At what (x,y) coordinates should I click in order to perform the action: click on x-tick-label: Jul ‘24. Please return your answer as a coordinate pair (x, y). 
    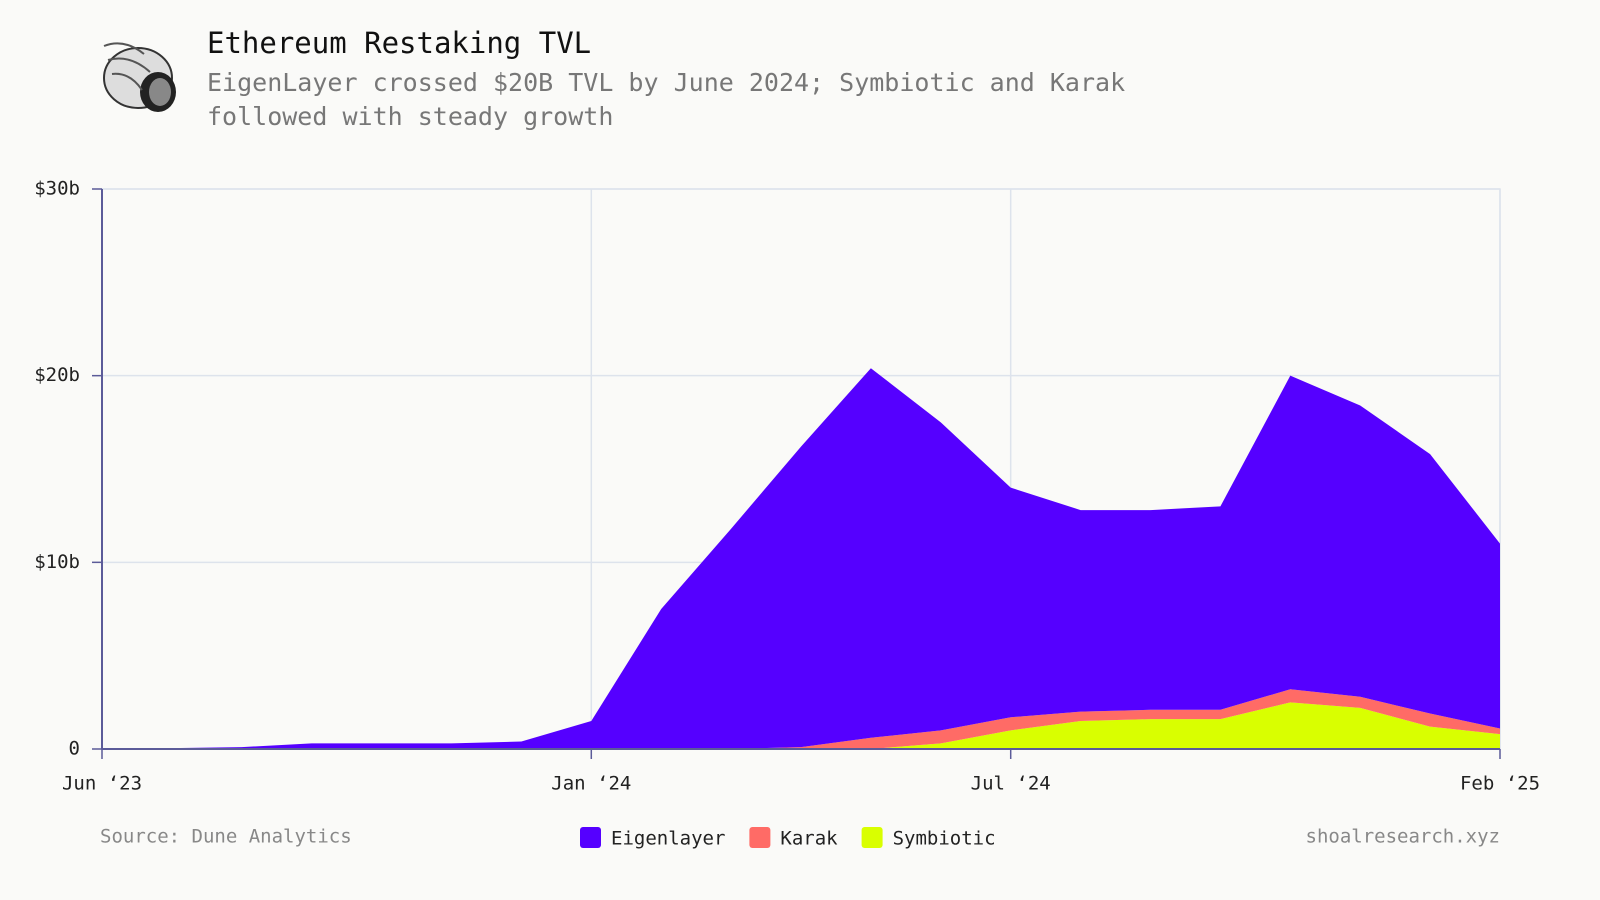
    Looking at the image, I should click on (1011, 784).